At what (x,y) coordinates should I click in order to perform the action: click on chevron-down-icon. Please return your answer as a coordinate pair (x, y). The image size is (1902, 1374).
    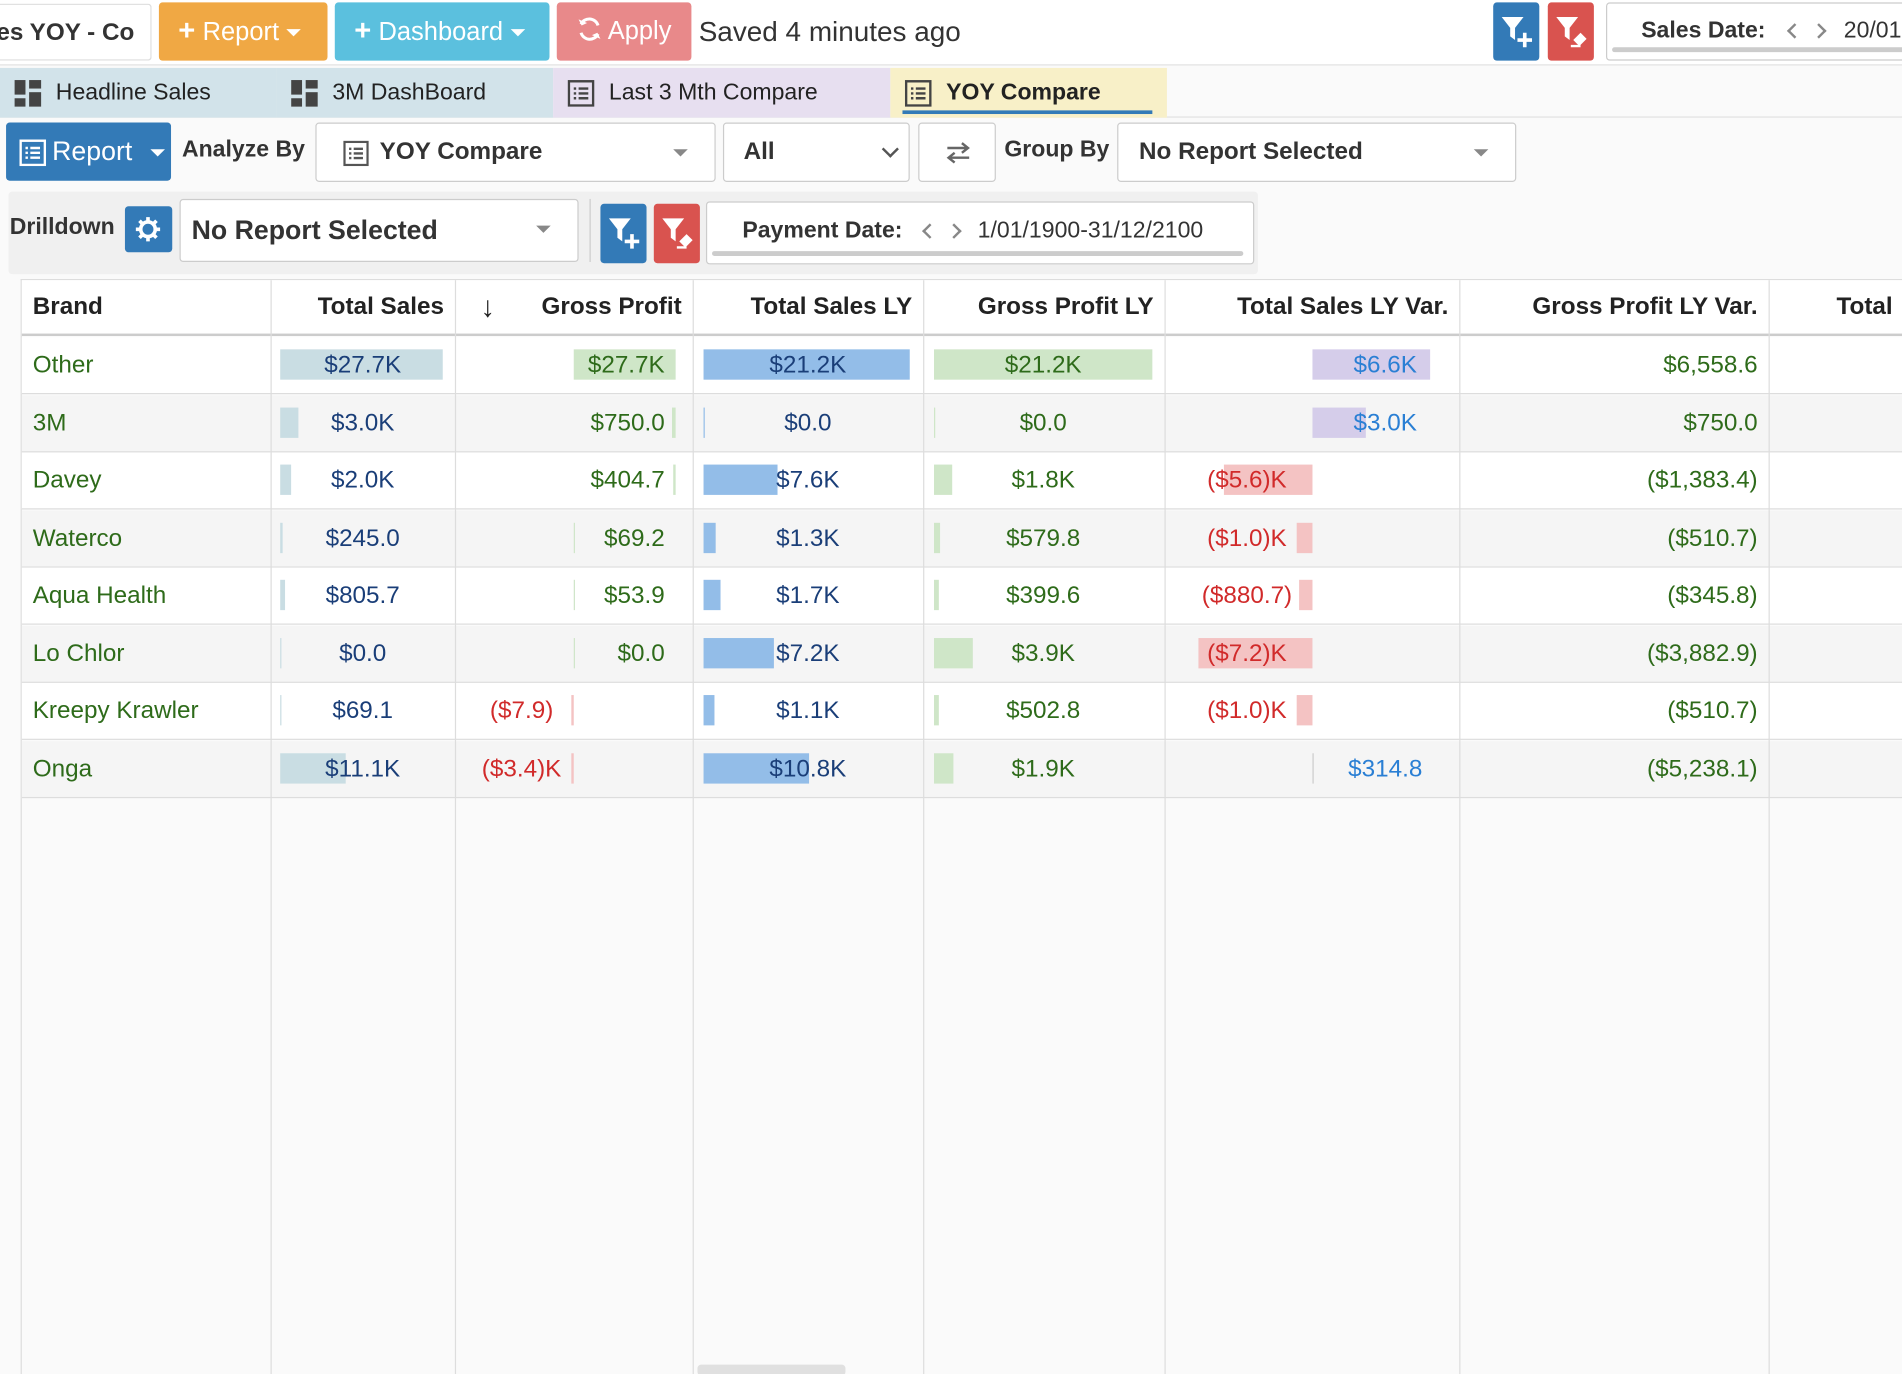
    Looking at the image, I should click on (890, 149).